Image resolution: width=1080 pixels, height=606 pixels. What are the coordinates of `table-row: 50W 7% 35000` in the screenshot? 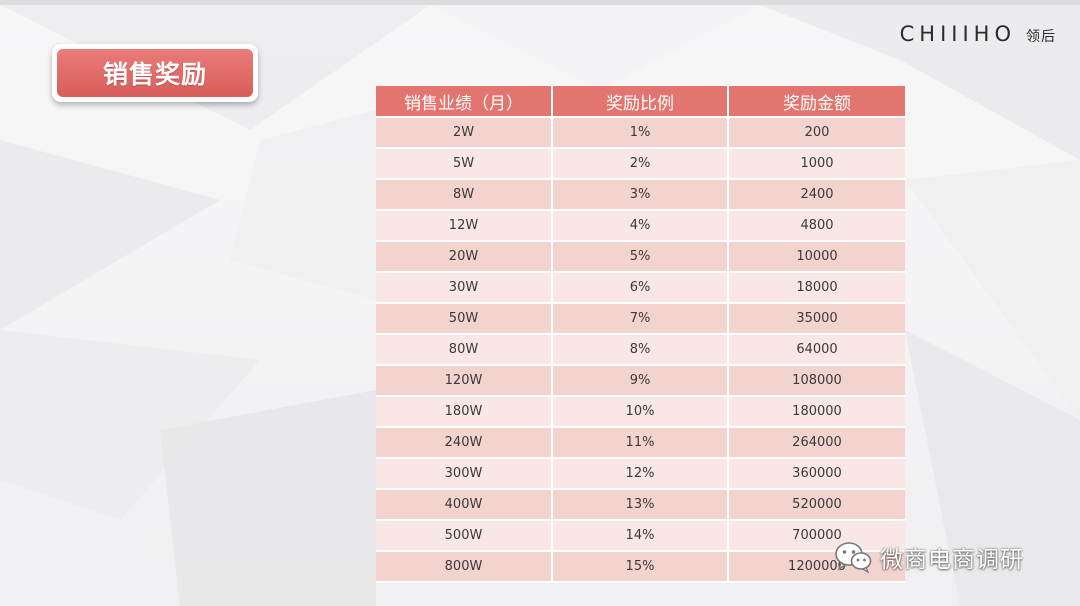 It's located at (640, 319).